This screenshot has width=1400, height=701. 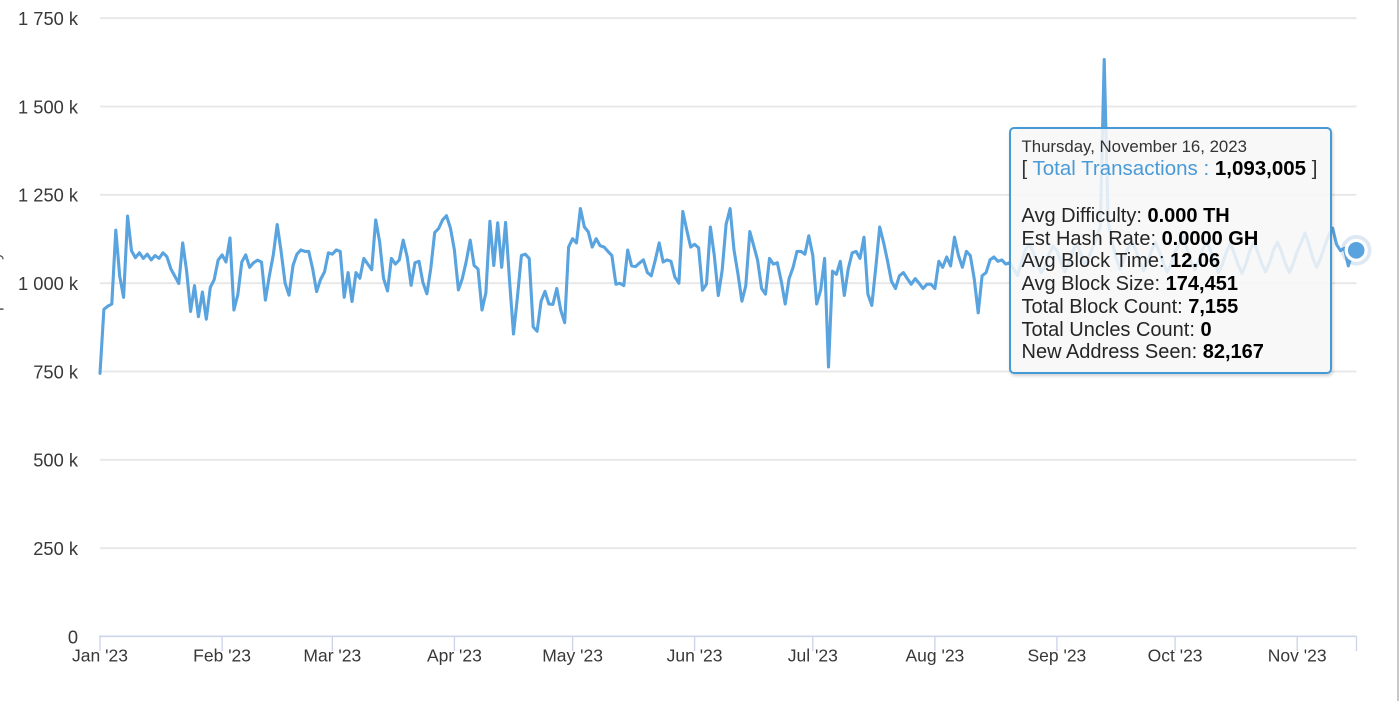 I want to click on svg-text: Jun '23, so click(x=695, y=656).